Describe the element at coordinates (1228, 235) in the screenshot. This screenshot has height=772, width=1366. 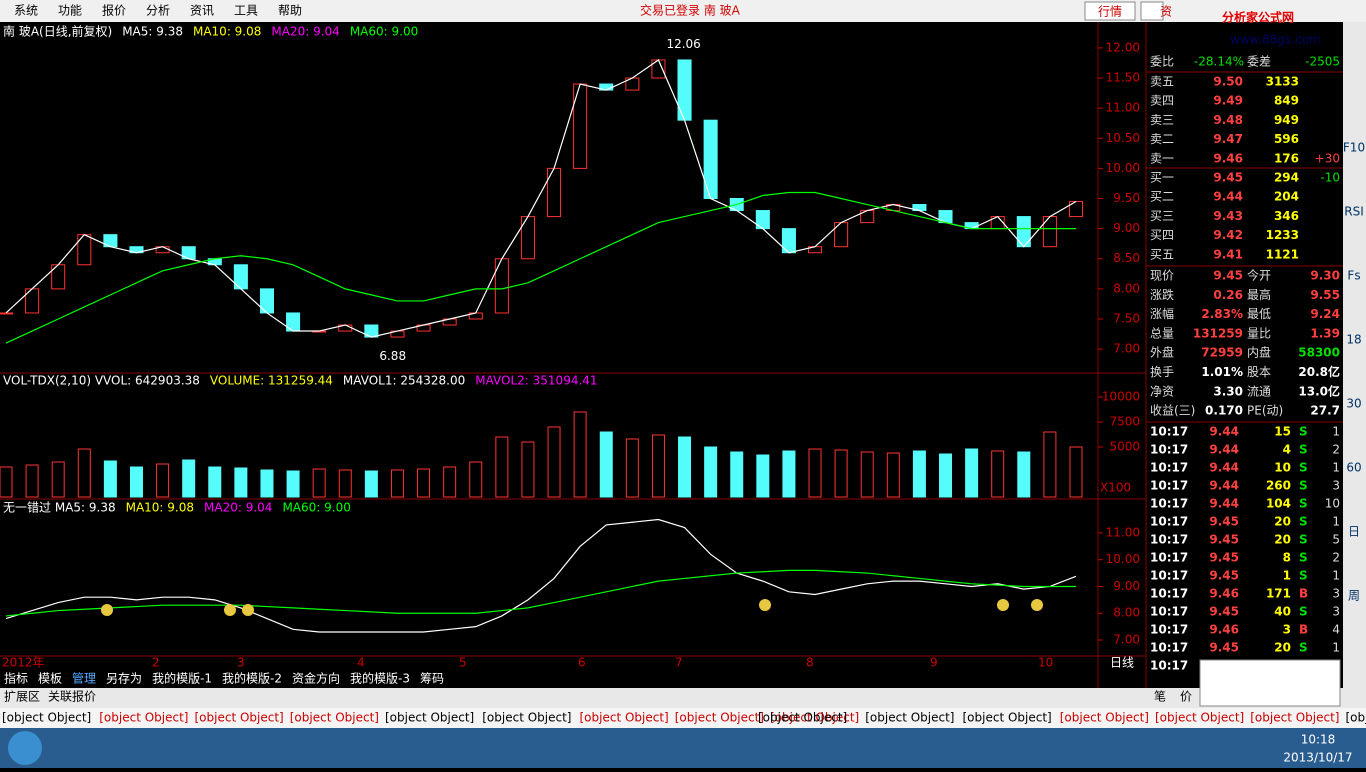
I see `book-price: 9.42` at that location.